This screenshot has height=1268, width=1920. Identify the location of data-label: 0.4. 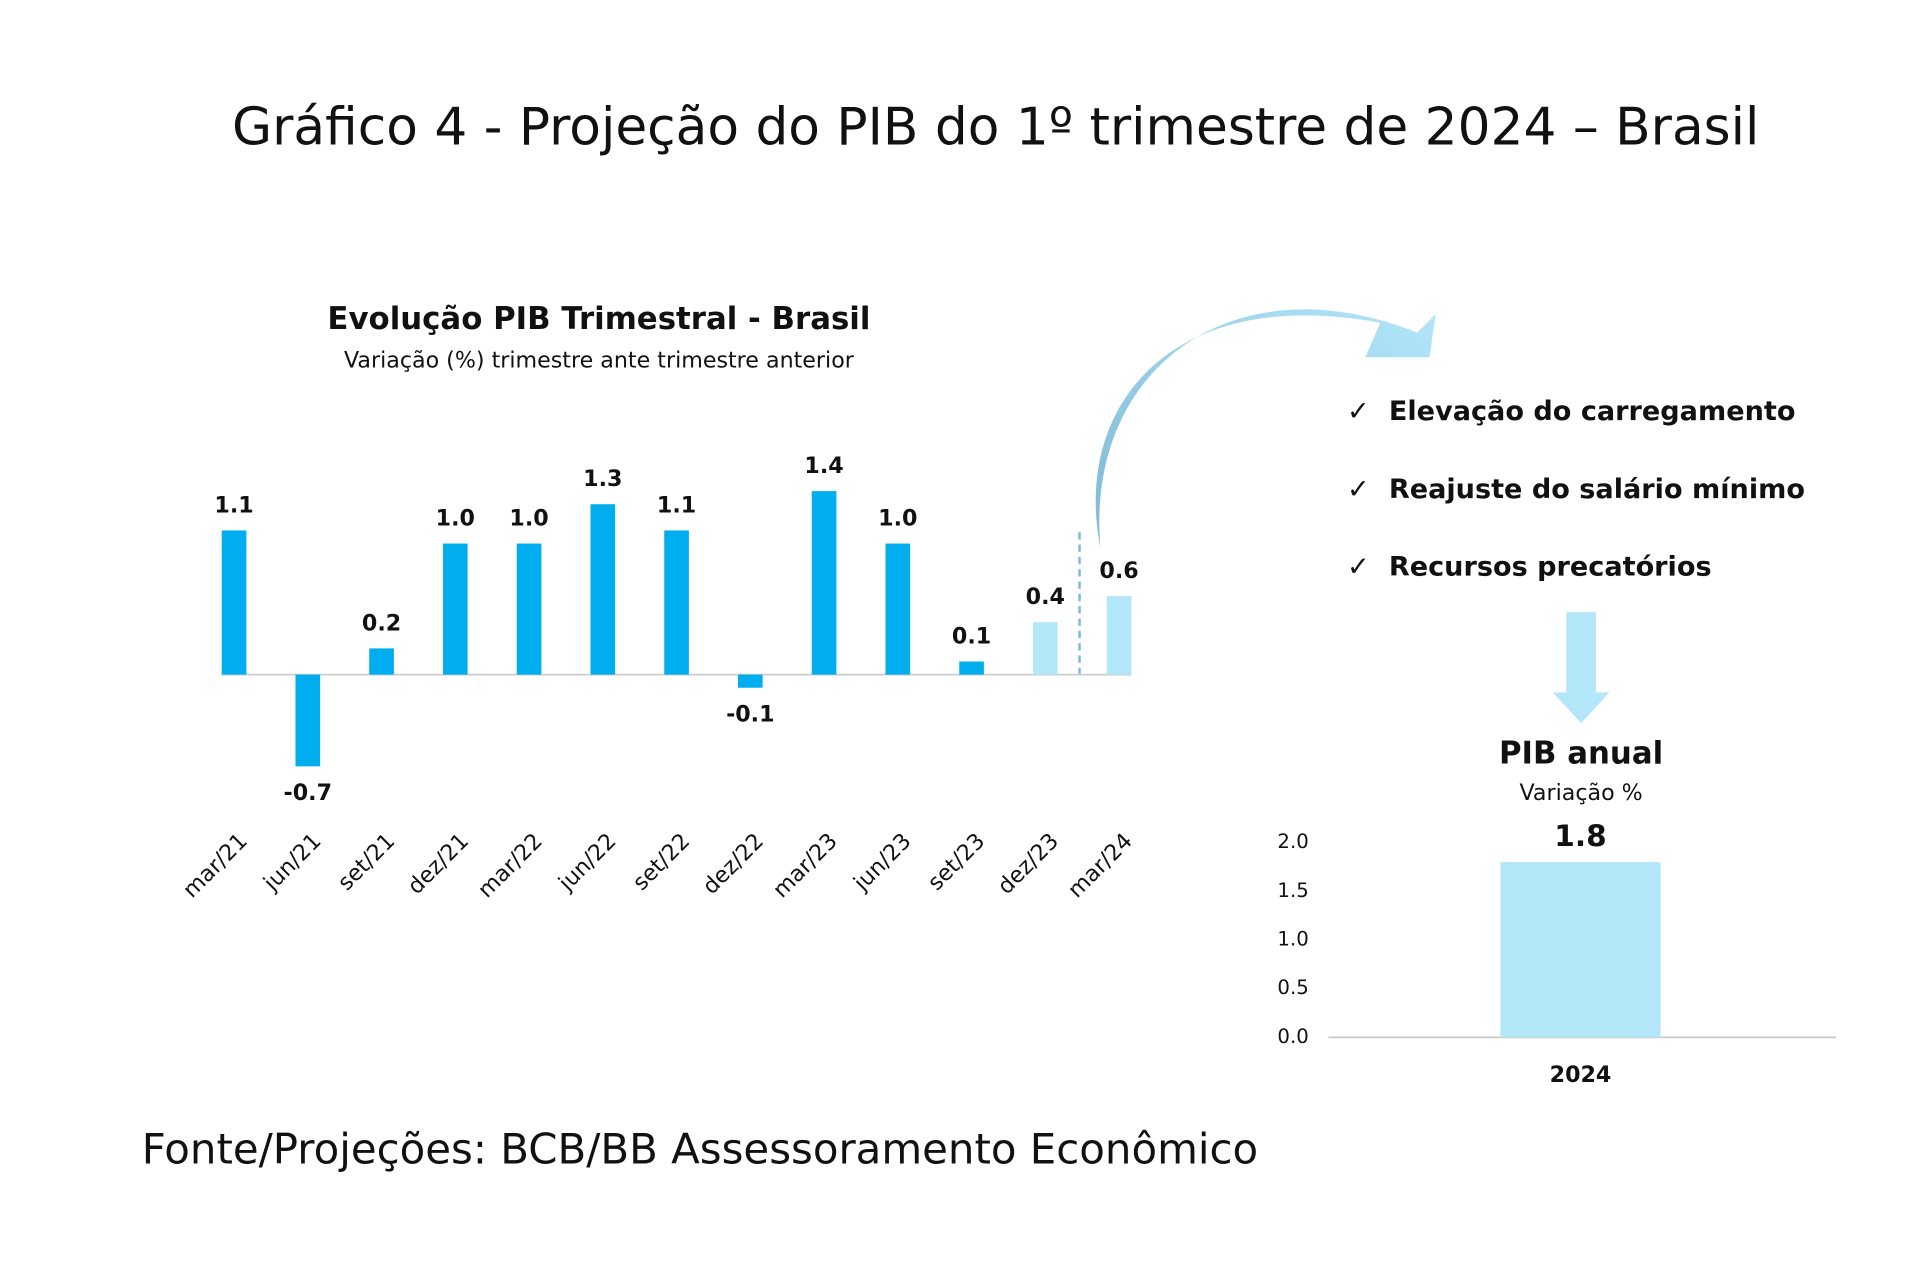
(1045, 597).